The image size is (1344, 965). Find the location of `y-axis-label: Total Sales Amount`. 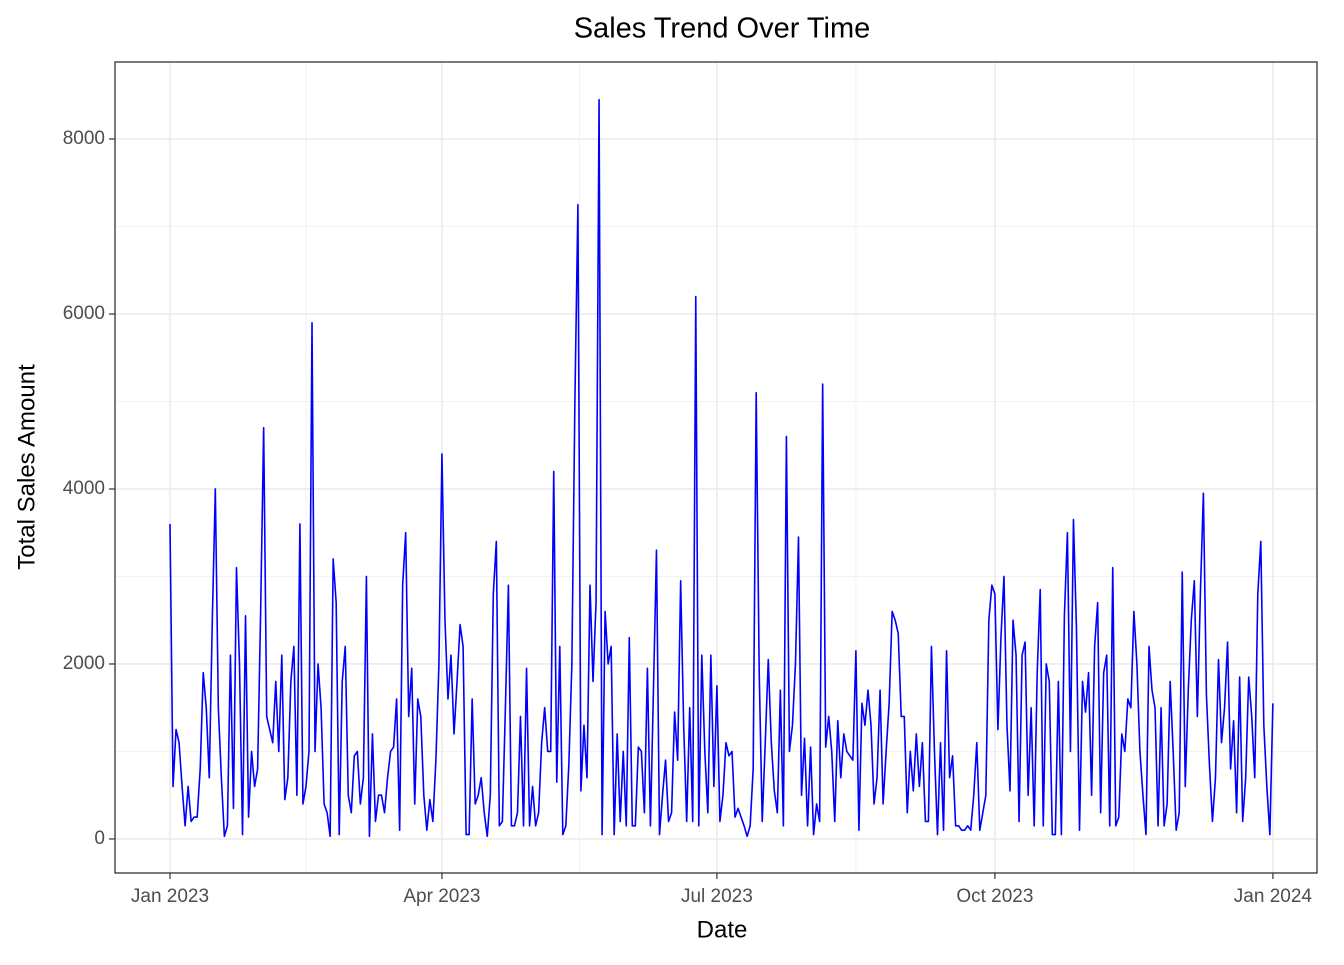

y-axis-label: Total Sales Amount is located at coordinates (26, 467).